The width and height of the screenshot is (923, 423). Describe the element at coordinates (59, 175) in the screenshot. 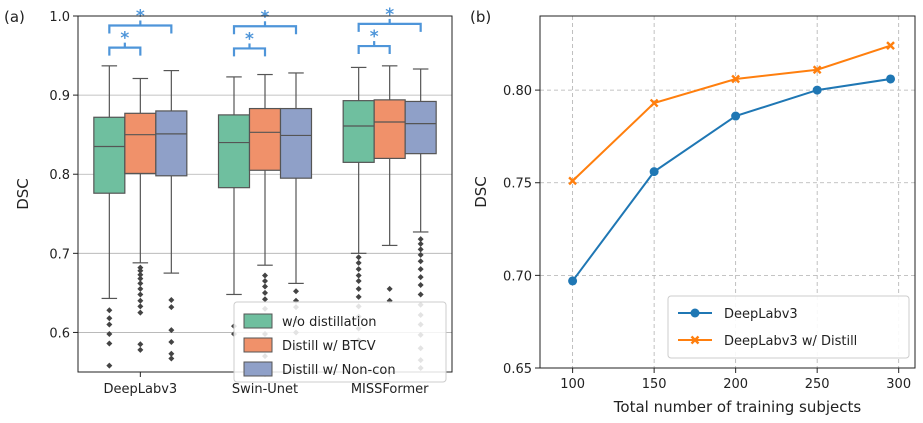

I see `y-tick-label: 0.8` at that location.